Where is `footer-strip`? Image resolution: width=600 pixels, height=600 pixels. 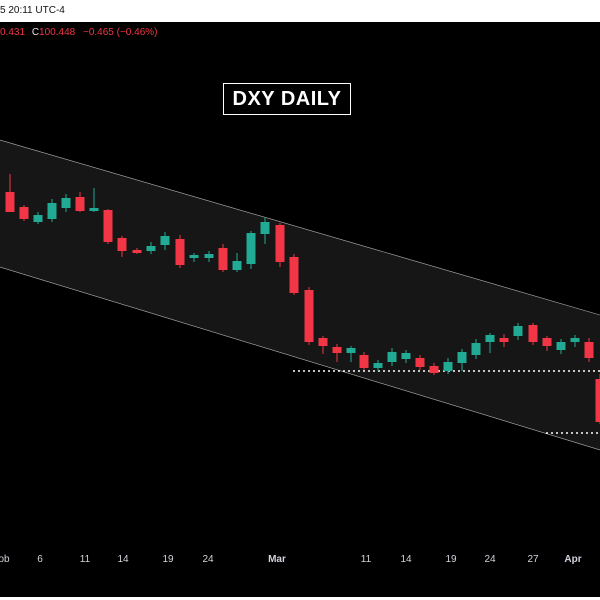
footer-strip is located at coordinates (300, 598).